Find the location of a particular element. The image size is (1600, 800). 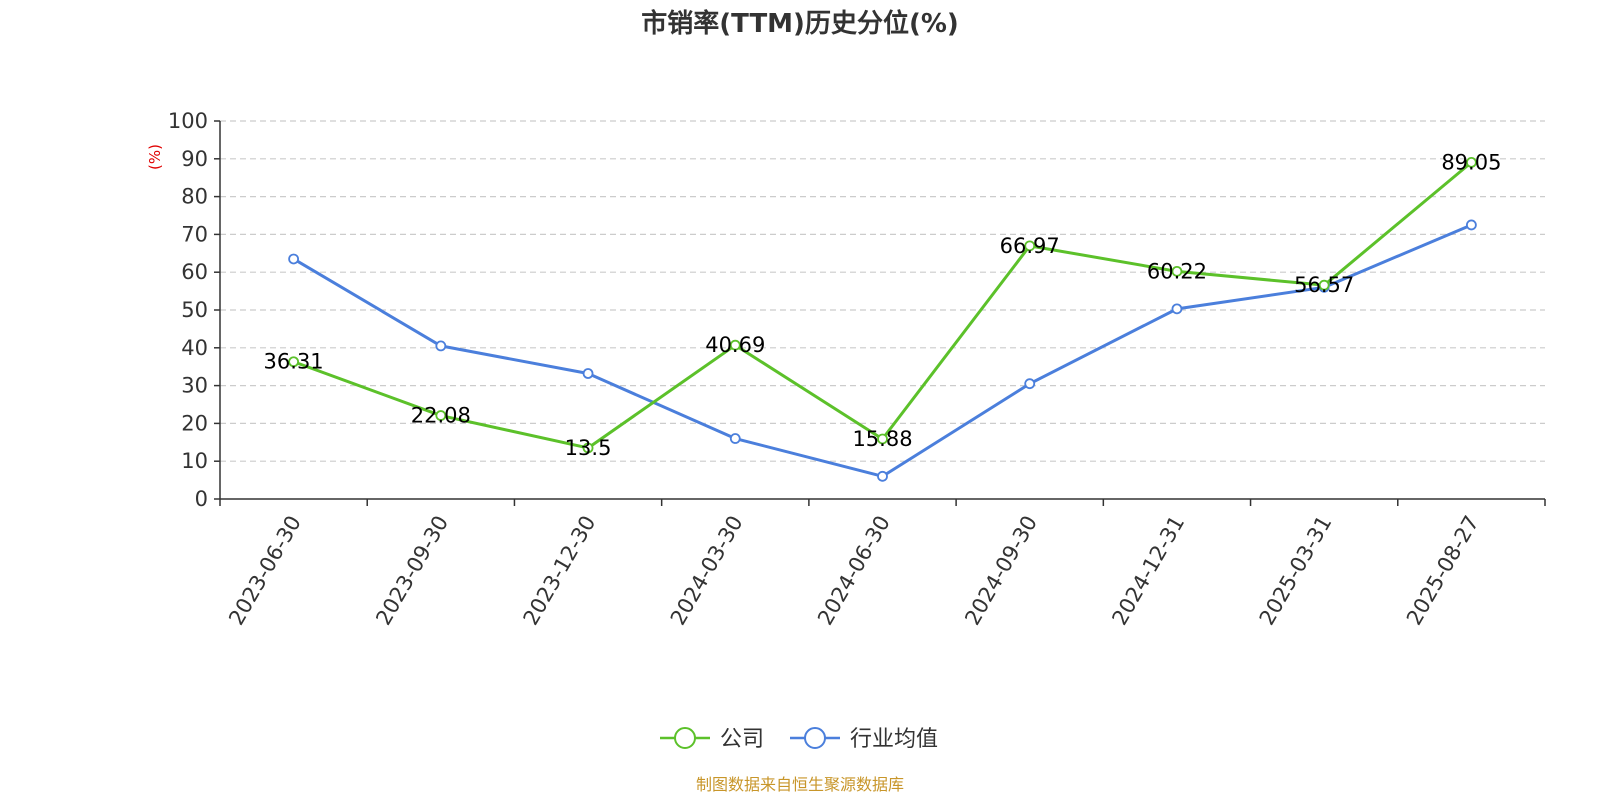

y-tick-label: 80 is located at coordinates (194, 197).